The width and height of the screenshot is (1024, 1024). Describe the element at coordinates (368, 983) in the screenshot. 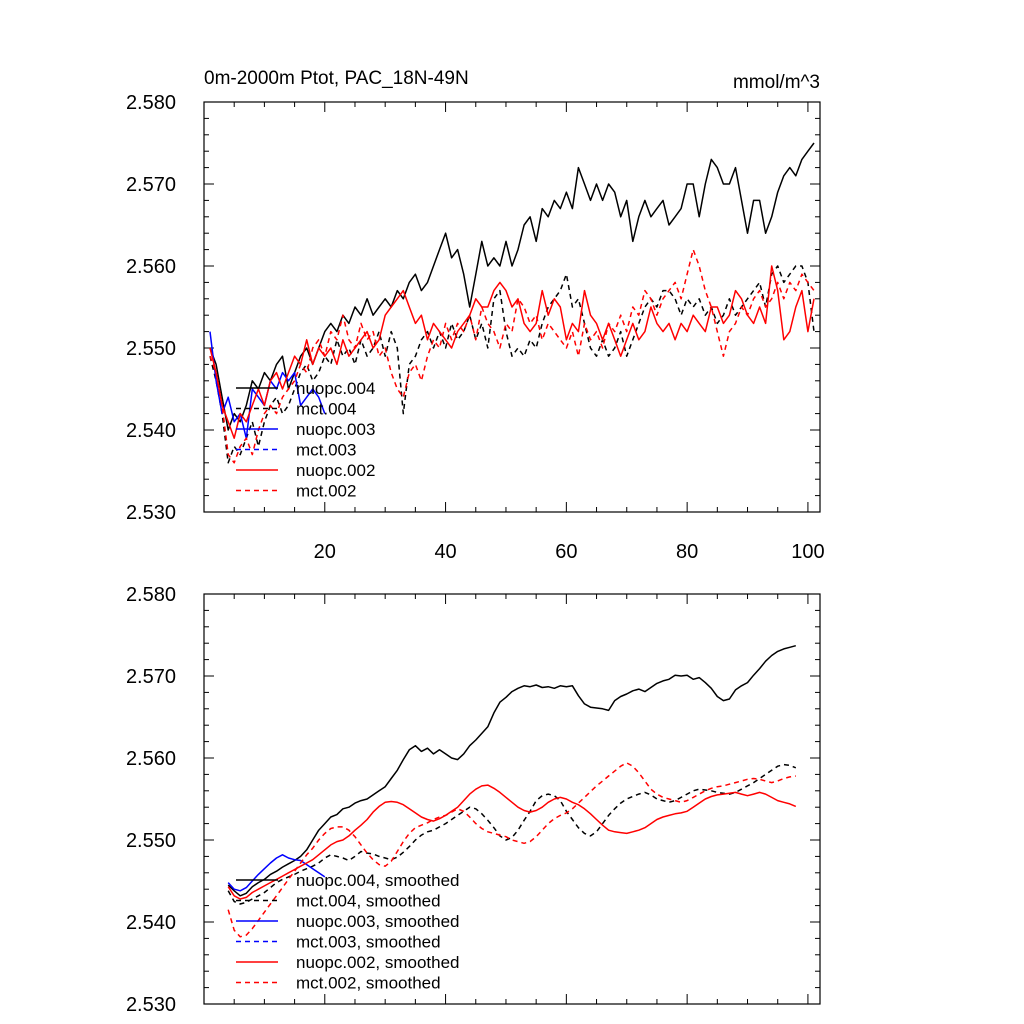

I see `legend-label: mct.002, smoothed` at that location.